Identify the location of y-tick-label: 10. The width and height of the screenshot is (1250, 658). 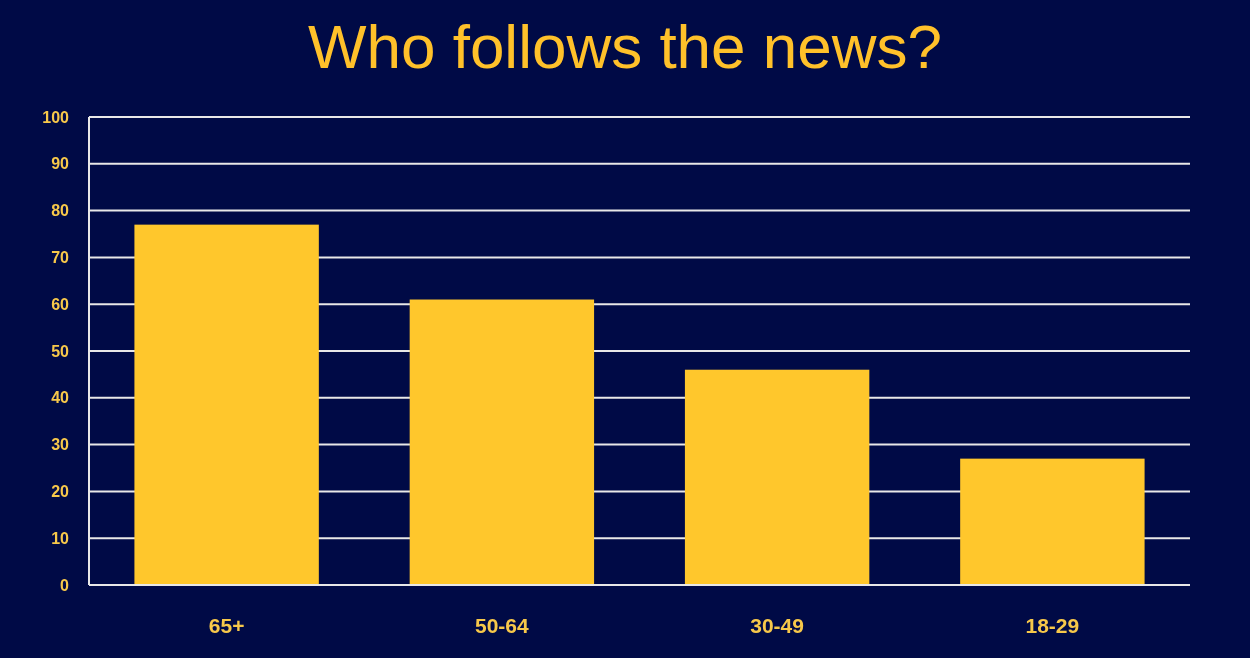
(60, 538).